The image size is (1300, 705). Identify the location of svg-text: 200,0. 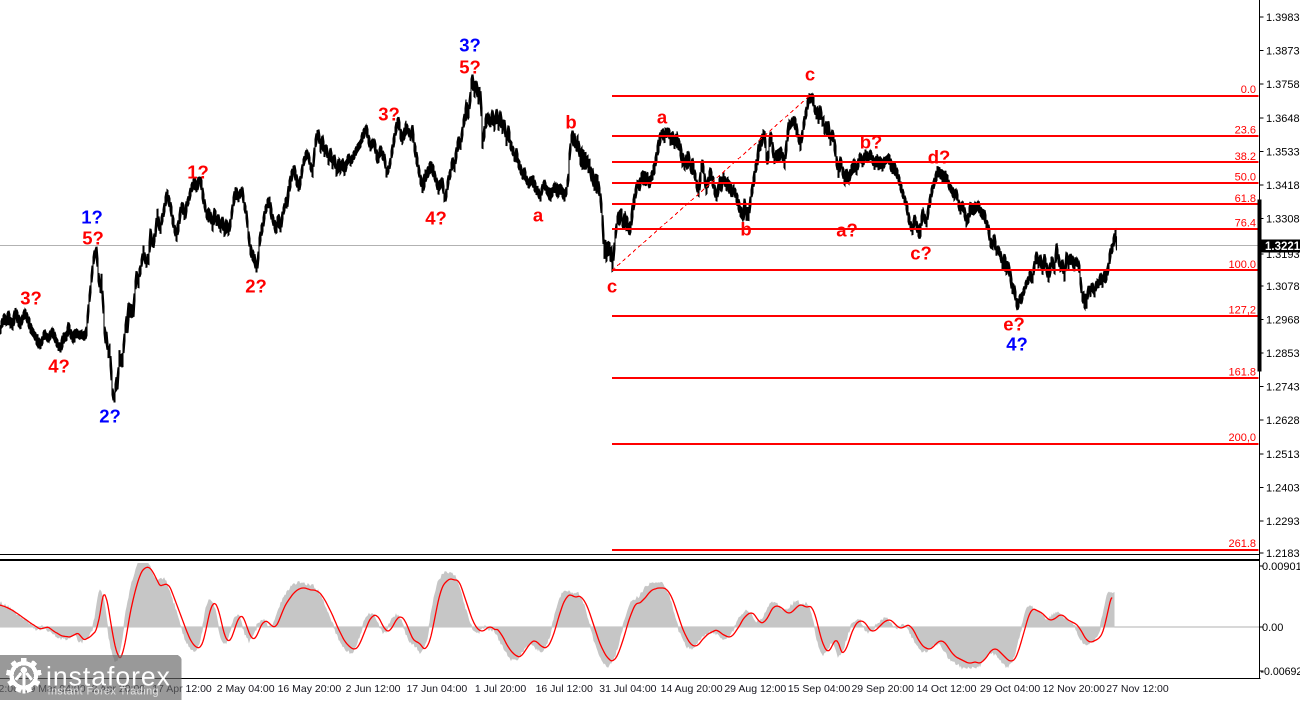
(1242, 438).